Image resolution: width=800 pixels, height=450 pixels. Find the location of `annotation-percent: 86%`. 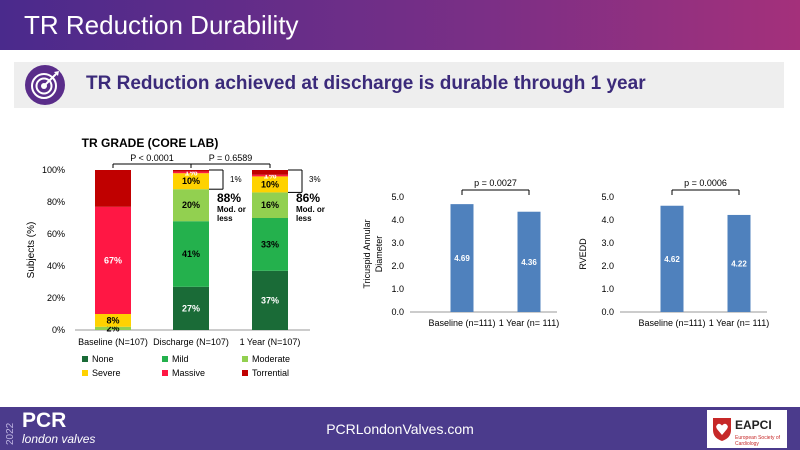

annotation-percent: 86% is located at coordinates (308, 198).